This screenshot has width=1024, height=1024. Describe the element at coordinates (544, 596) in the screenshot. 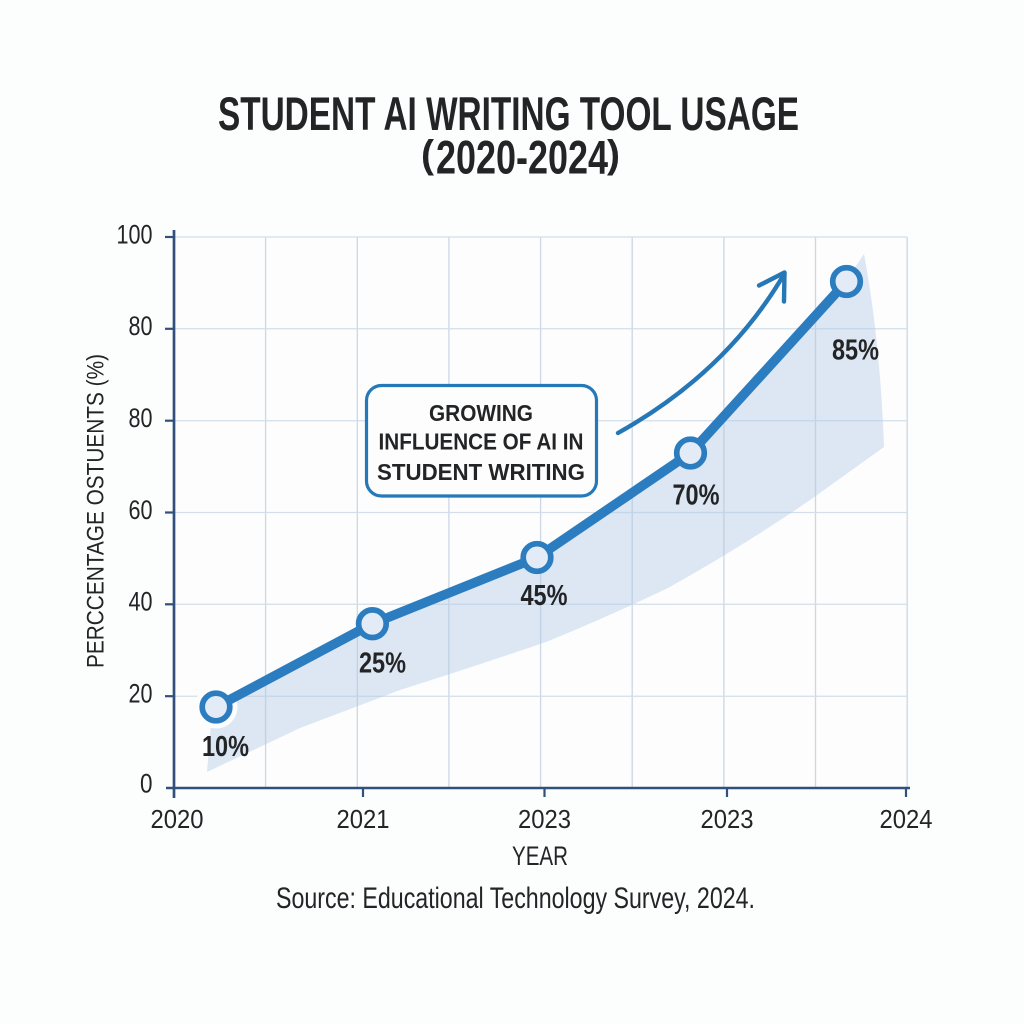

I see `svg-text: 45%` at that location.